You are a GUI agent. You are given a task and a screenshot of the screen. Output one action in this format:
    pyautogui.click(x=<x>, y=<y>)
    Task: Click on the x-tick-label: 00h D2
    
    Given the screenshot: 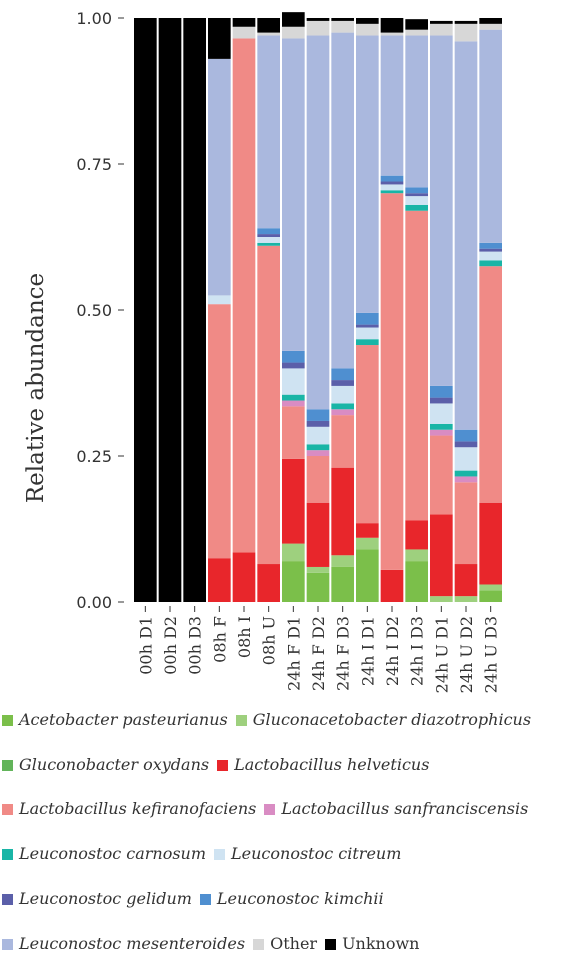 What is the action you would take?
    pyautogui.click(x=170, y=645)
    